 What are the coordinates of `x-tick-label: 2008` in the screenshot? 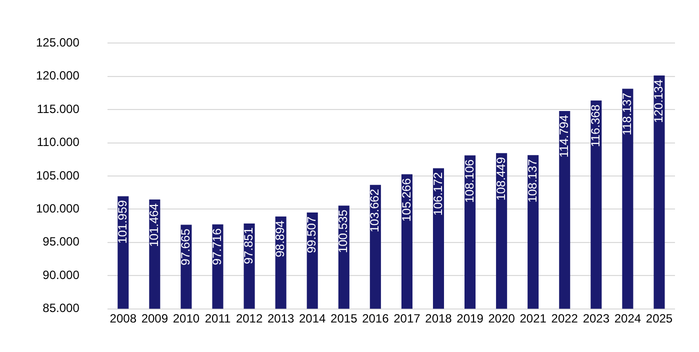 It's located at (123, 318).